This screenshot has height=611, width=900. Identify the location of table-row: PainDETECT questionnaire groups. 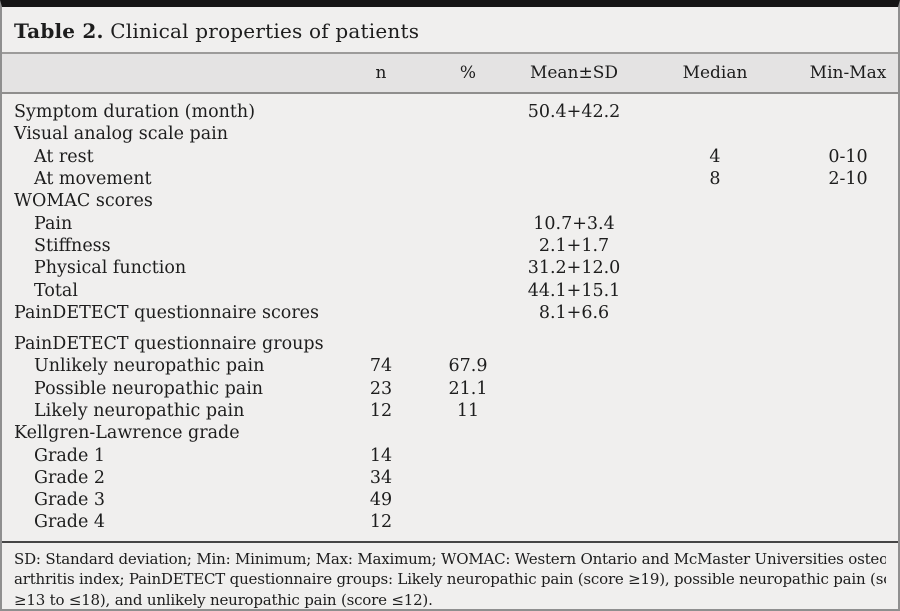
(450, 344).